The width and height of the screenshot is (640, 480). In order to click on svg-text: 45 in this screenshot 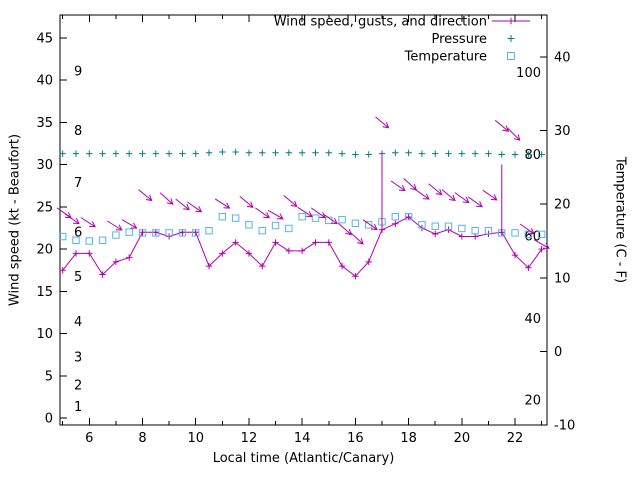, I will do `click(44, 38)`.